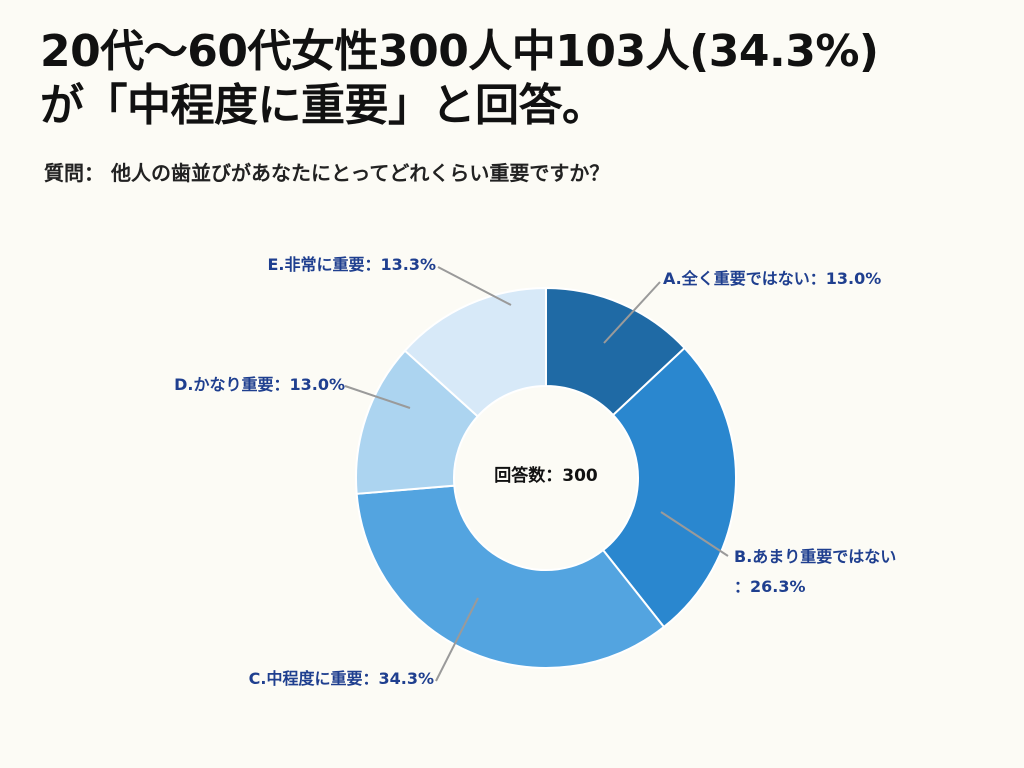 This screenshot has height=768, width=1024. I want to click on center-label: 回答数：300, so click(546, 475).